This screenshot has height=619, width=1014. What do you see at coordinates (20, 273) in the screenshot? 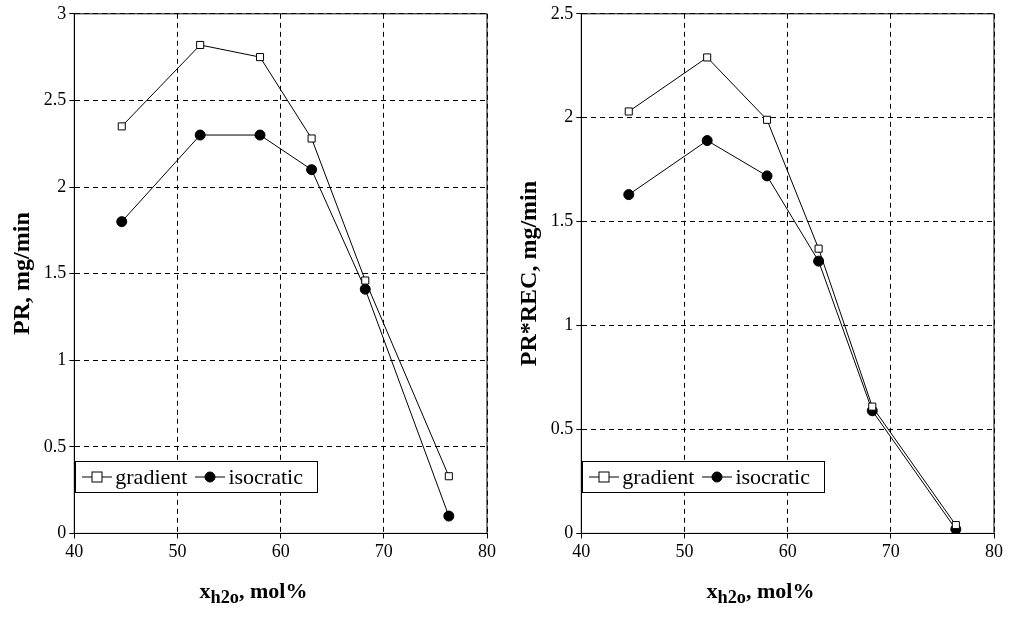
I see `y-axis-title: PR, mg/min` at bounding box center [20, 273].